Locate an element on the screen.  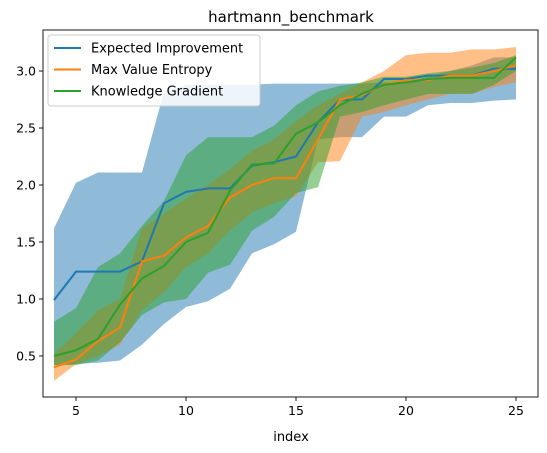
y-tick-label: 3.0 is located at coordinates (26, 71).